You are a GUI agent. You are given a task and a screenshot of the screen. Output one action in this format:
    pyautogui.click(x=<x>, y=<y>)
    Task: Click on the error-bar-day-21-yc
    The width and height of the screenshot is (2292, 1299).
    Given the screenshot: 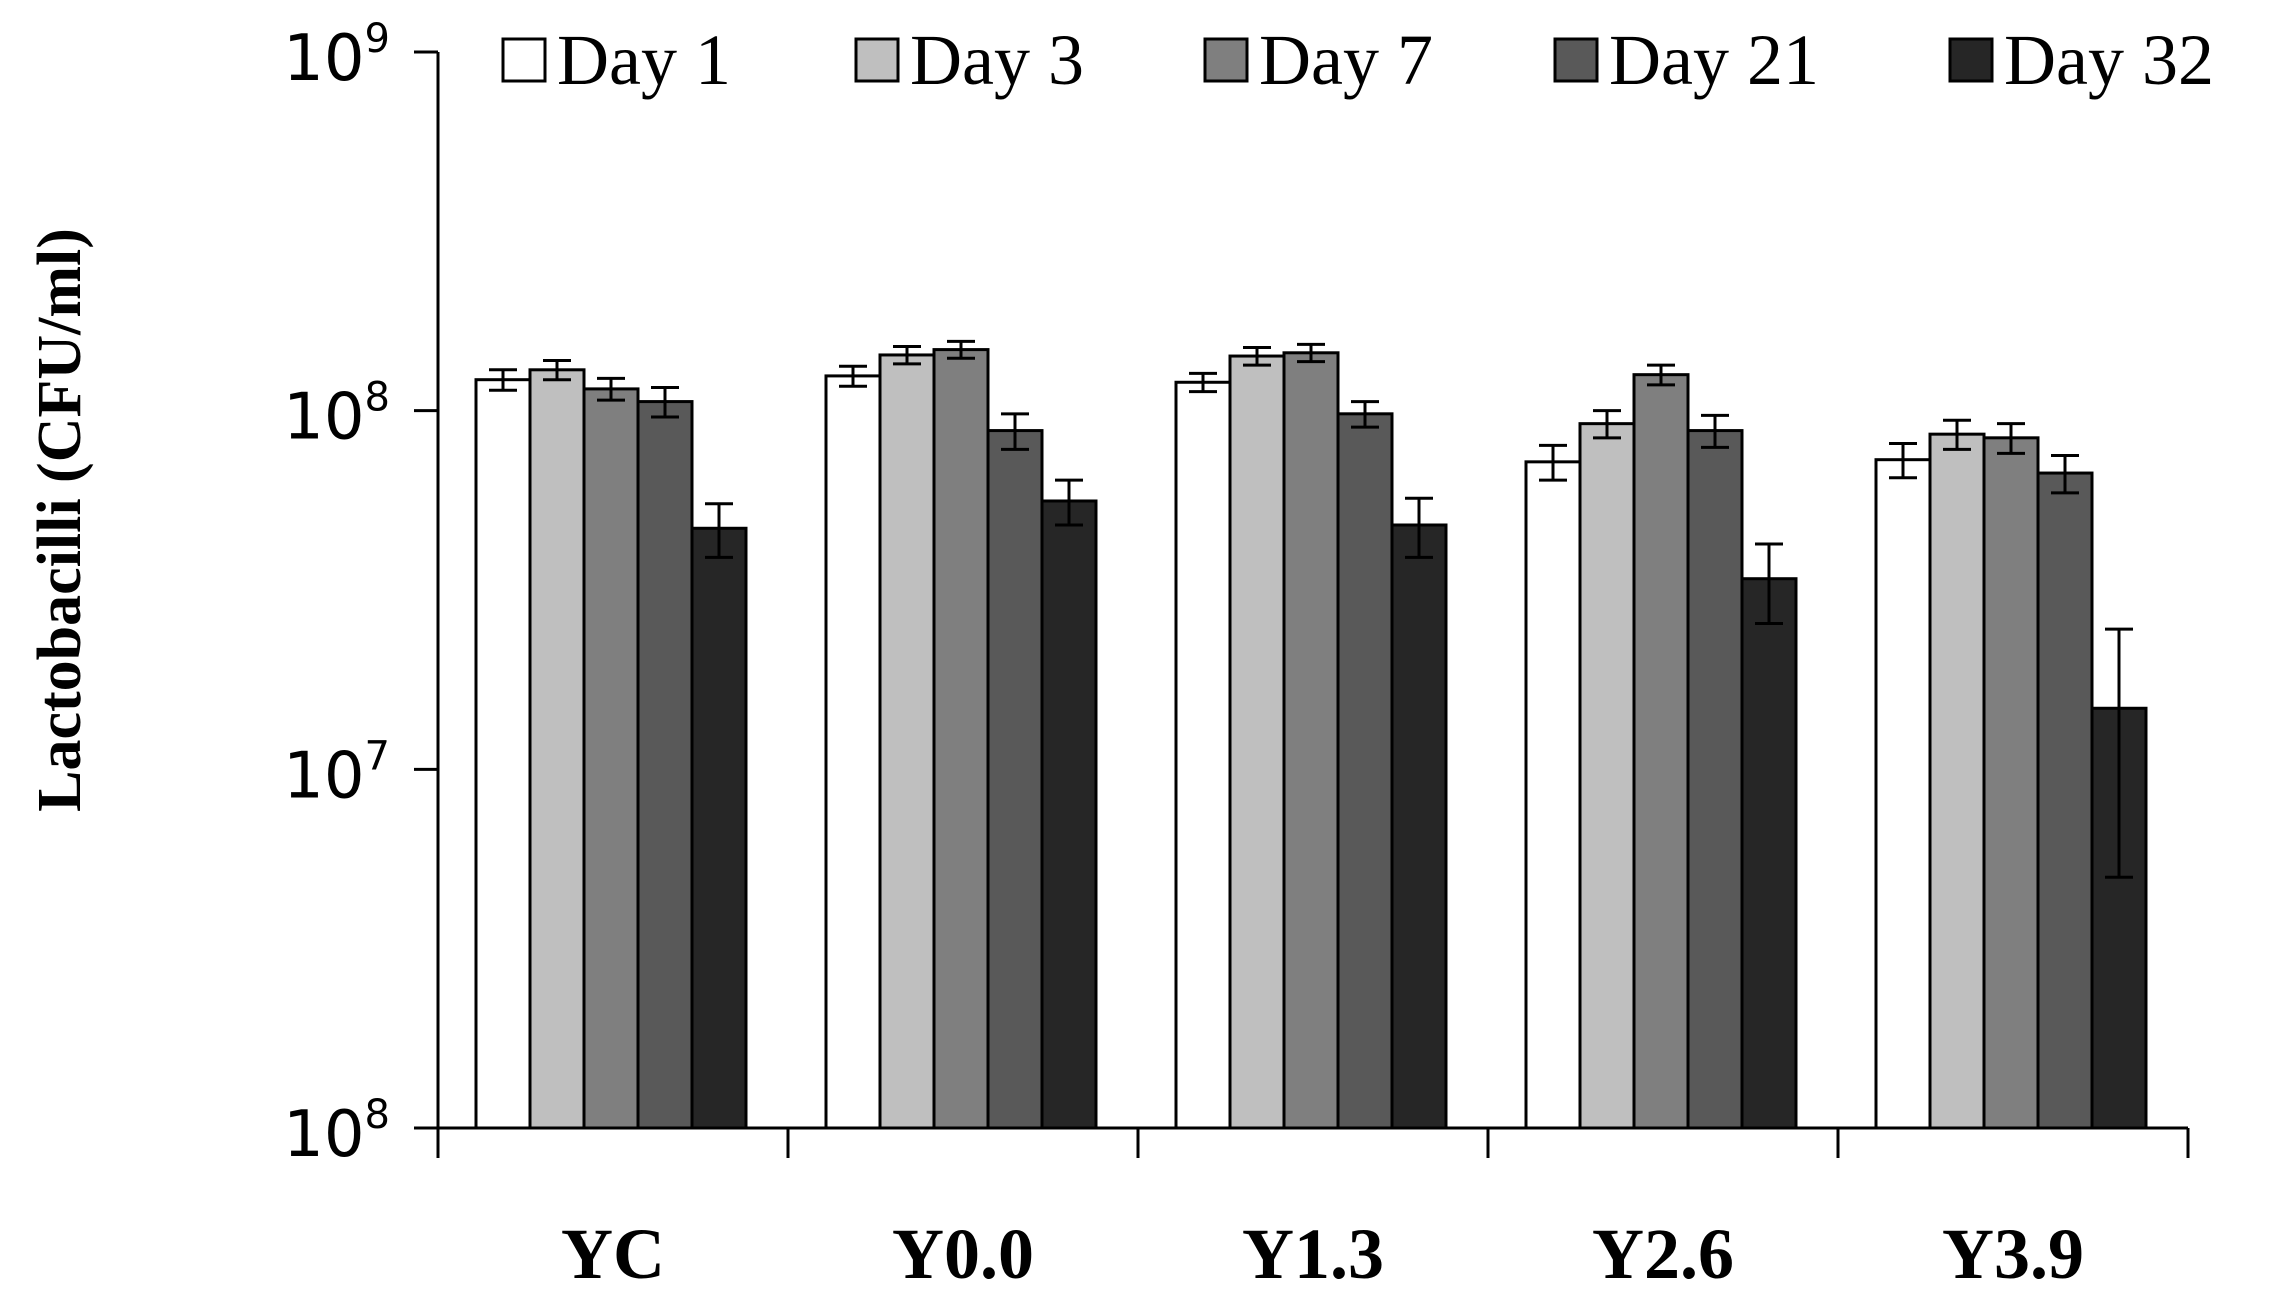 What is the action you would take?
    pyautogui.click(x=665, y=402)
    